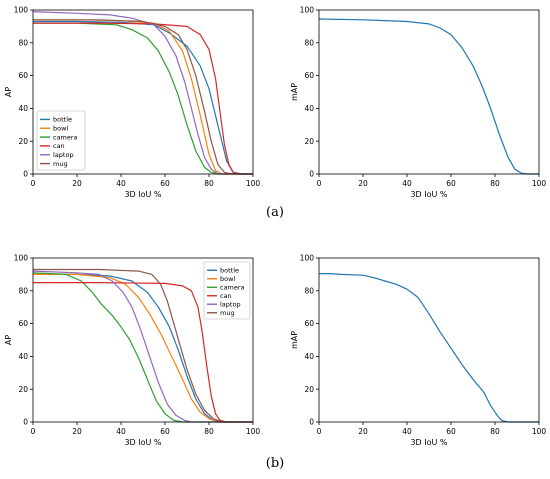  Describe the element at coordinates (275, 212) in the screenshot. I see `caption-a: (a)` at that location.